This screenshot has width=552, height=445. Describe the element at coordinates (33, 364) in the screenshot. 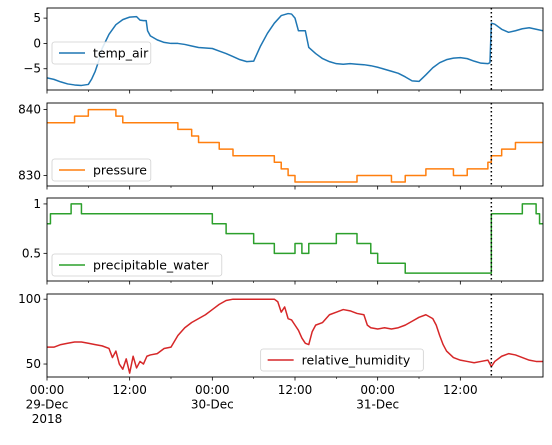

I see `y-tick-label: 50` at that location.